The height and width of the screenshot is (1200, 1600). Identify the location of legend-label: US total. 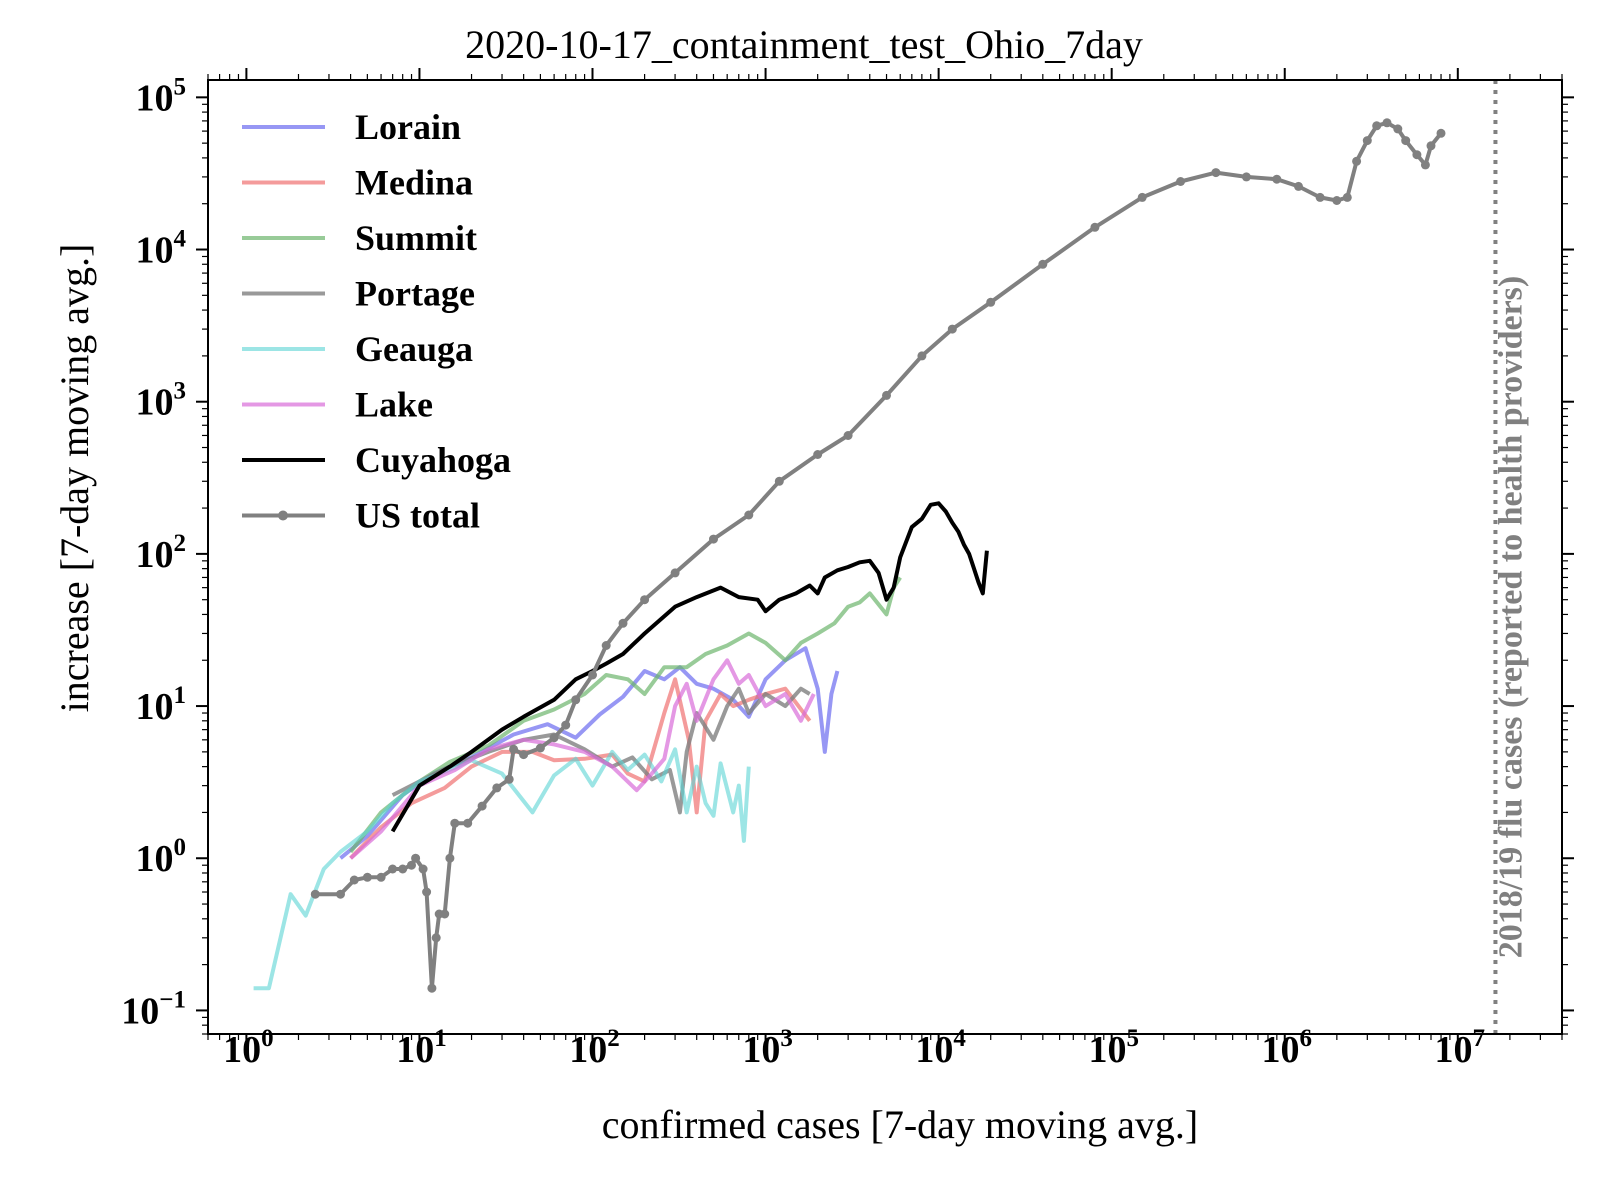
(417, 516).